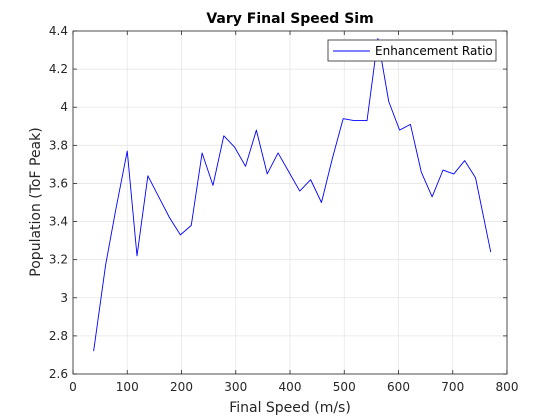 Image resolution: width=560 pixels, height=420 pixels. What do you see at coordinates (434, 51) in the screenshot?
I see `legend-label: Enhancement Ratio` at bounding box center [434, 51].